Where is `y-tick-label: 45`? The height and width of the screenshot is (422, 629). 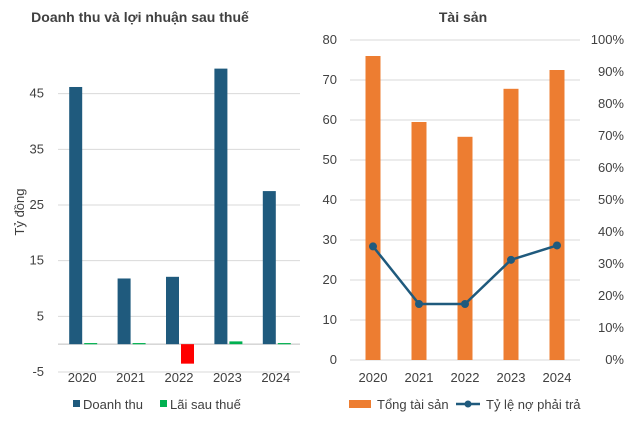 y-tick-label: 45 is located at coordinates (37, 93).